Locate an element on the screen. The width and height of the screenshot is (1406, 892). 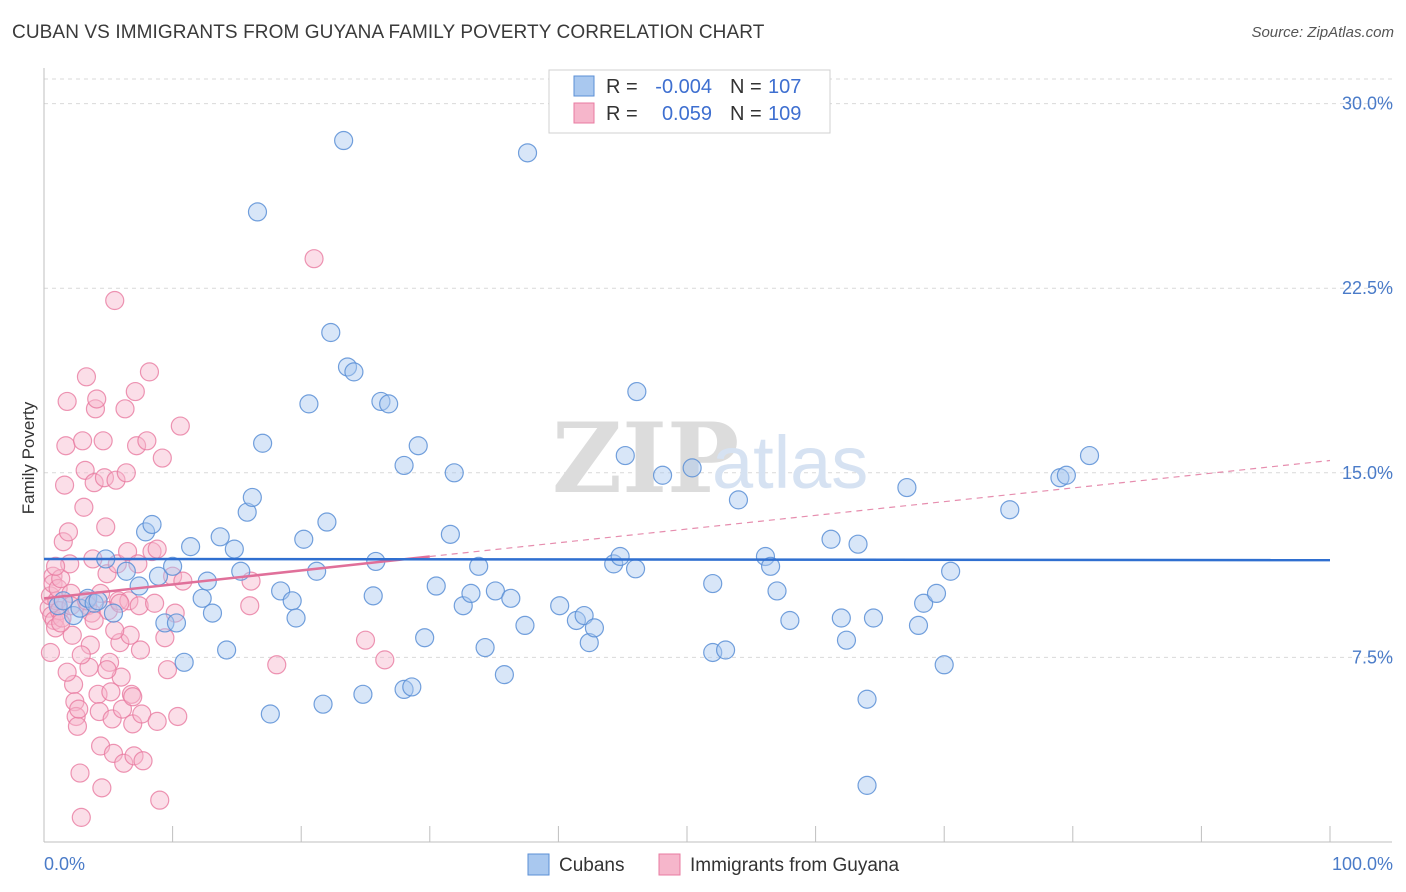
correlation-legend: R = -0.004 N = 107 R = 0.059 N = 109 is located at coordinates (689, 101).